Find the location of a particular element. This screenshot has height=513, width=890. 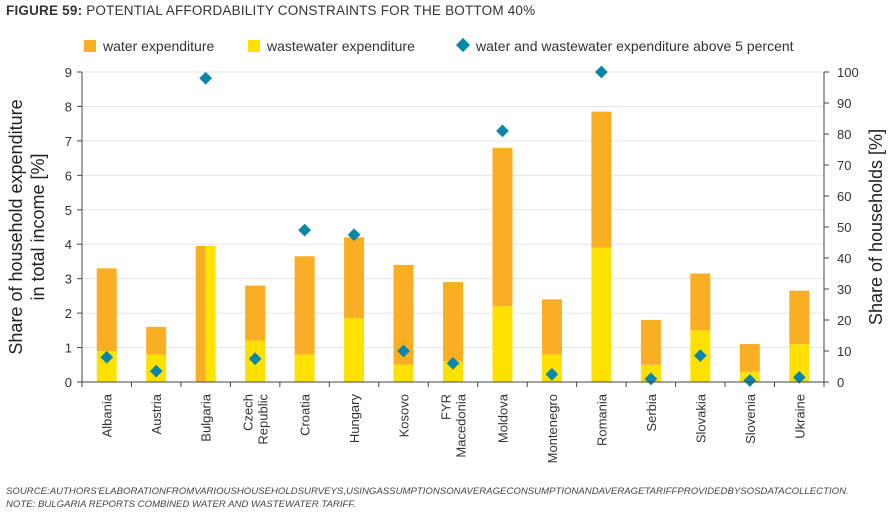

bar-combined-water-bulgaria is located at coordinates (200, 313).